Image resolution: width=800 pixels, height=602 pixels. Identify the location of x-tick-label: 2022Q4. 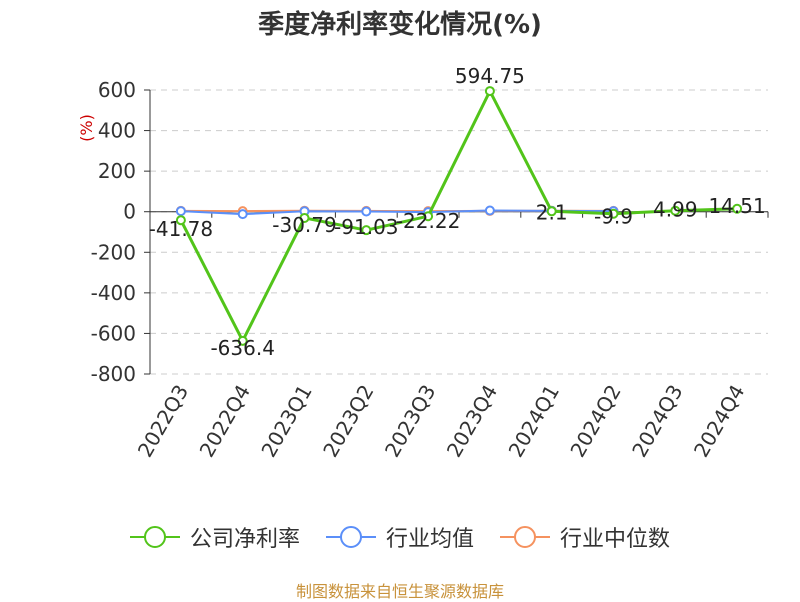
(225, 421).